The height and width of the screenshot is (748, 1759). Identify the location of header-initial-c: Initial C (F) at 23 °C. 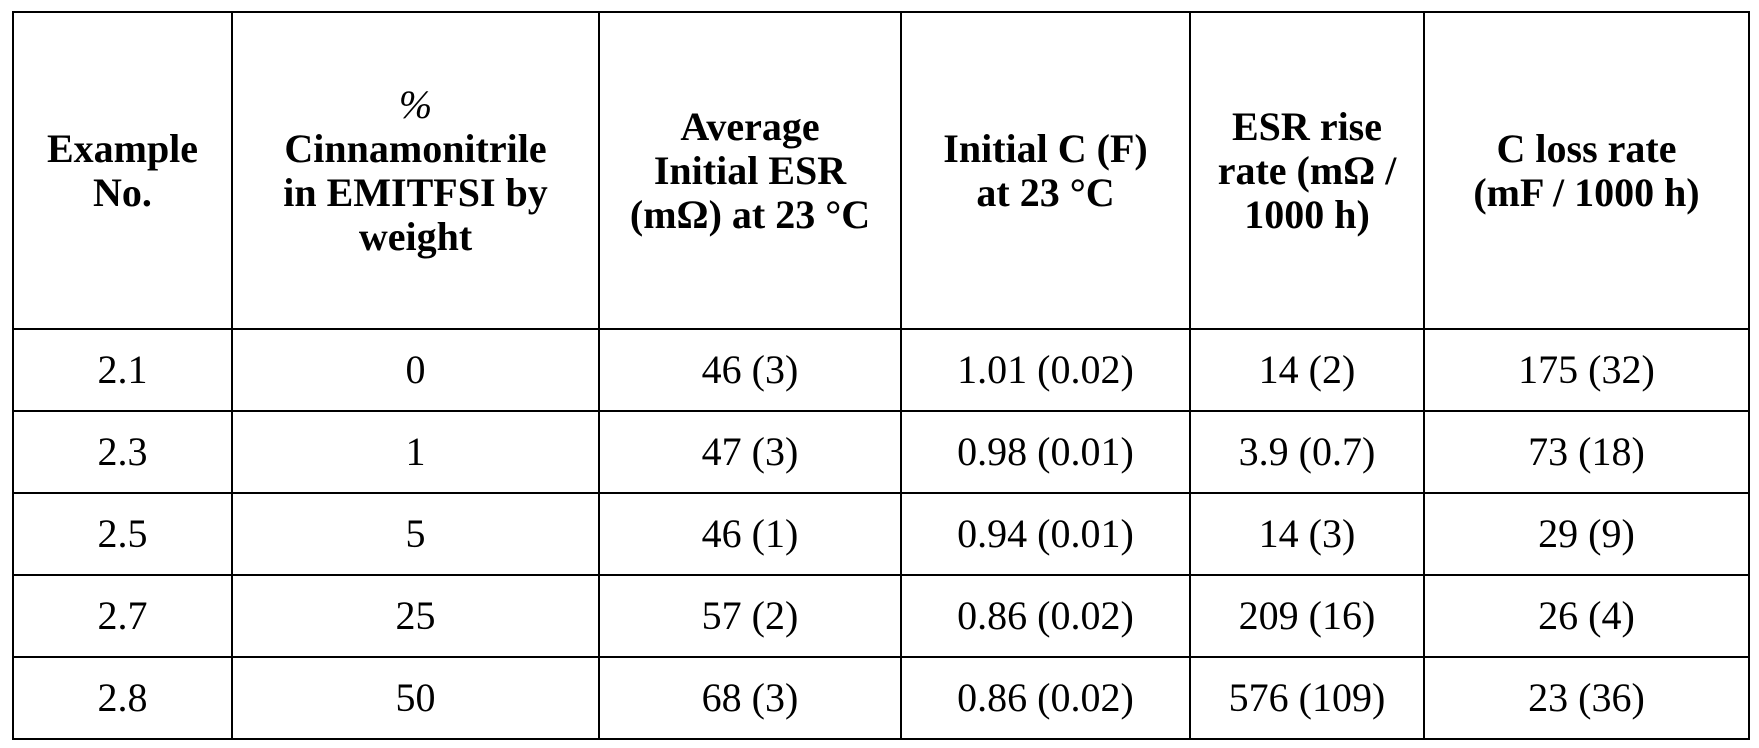
(1045, 170).